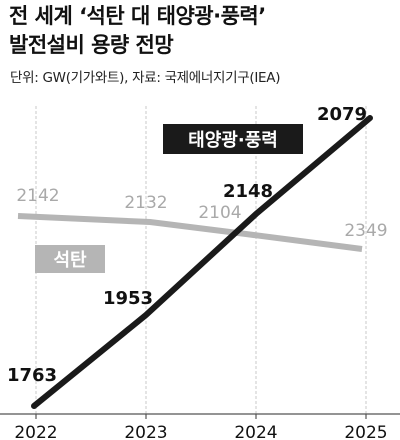 The height and width of the screenshot is (440, 400). I want to click on chart-title-line-1: 전 세계 ‘석탄 대 태양광·풍력’, so click(137, 16).